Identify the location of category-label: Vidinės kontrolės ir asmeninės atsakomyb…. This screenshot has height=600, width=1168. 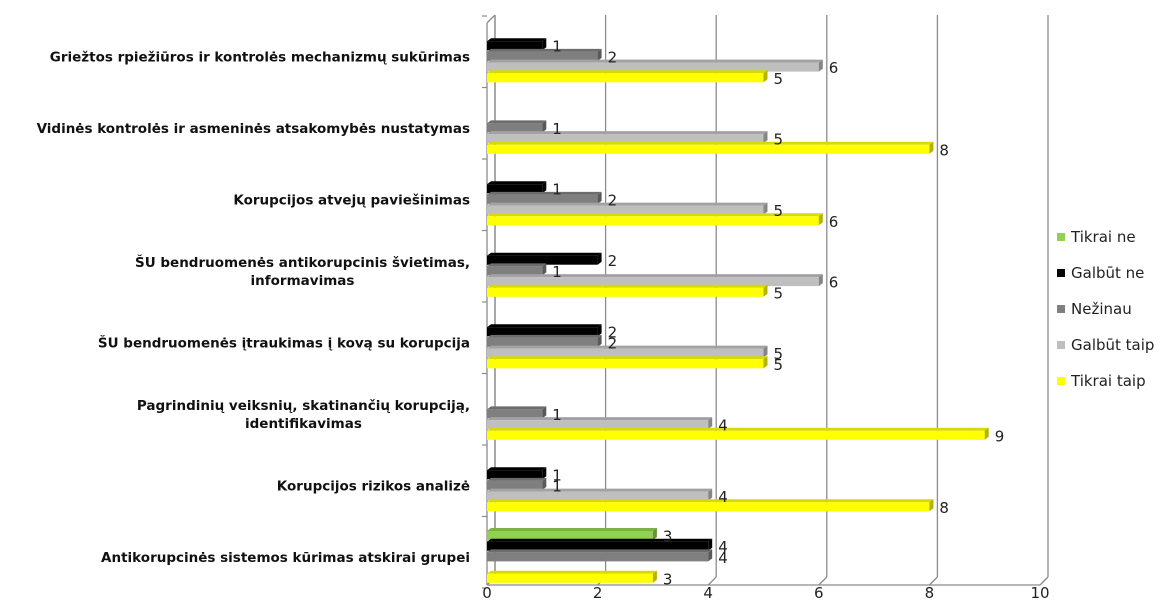
(253, 129).